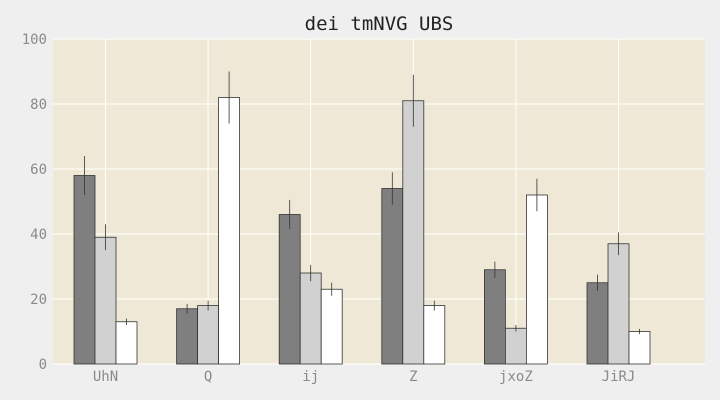 The image size is (720, 400). What do you see at coordinates (413, 377) in the screenshot?
I see `x-tick-label: Z` at bounding box center [413, 377].